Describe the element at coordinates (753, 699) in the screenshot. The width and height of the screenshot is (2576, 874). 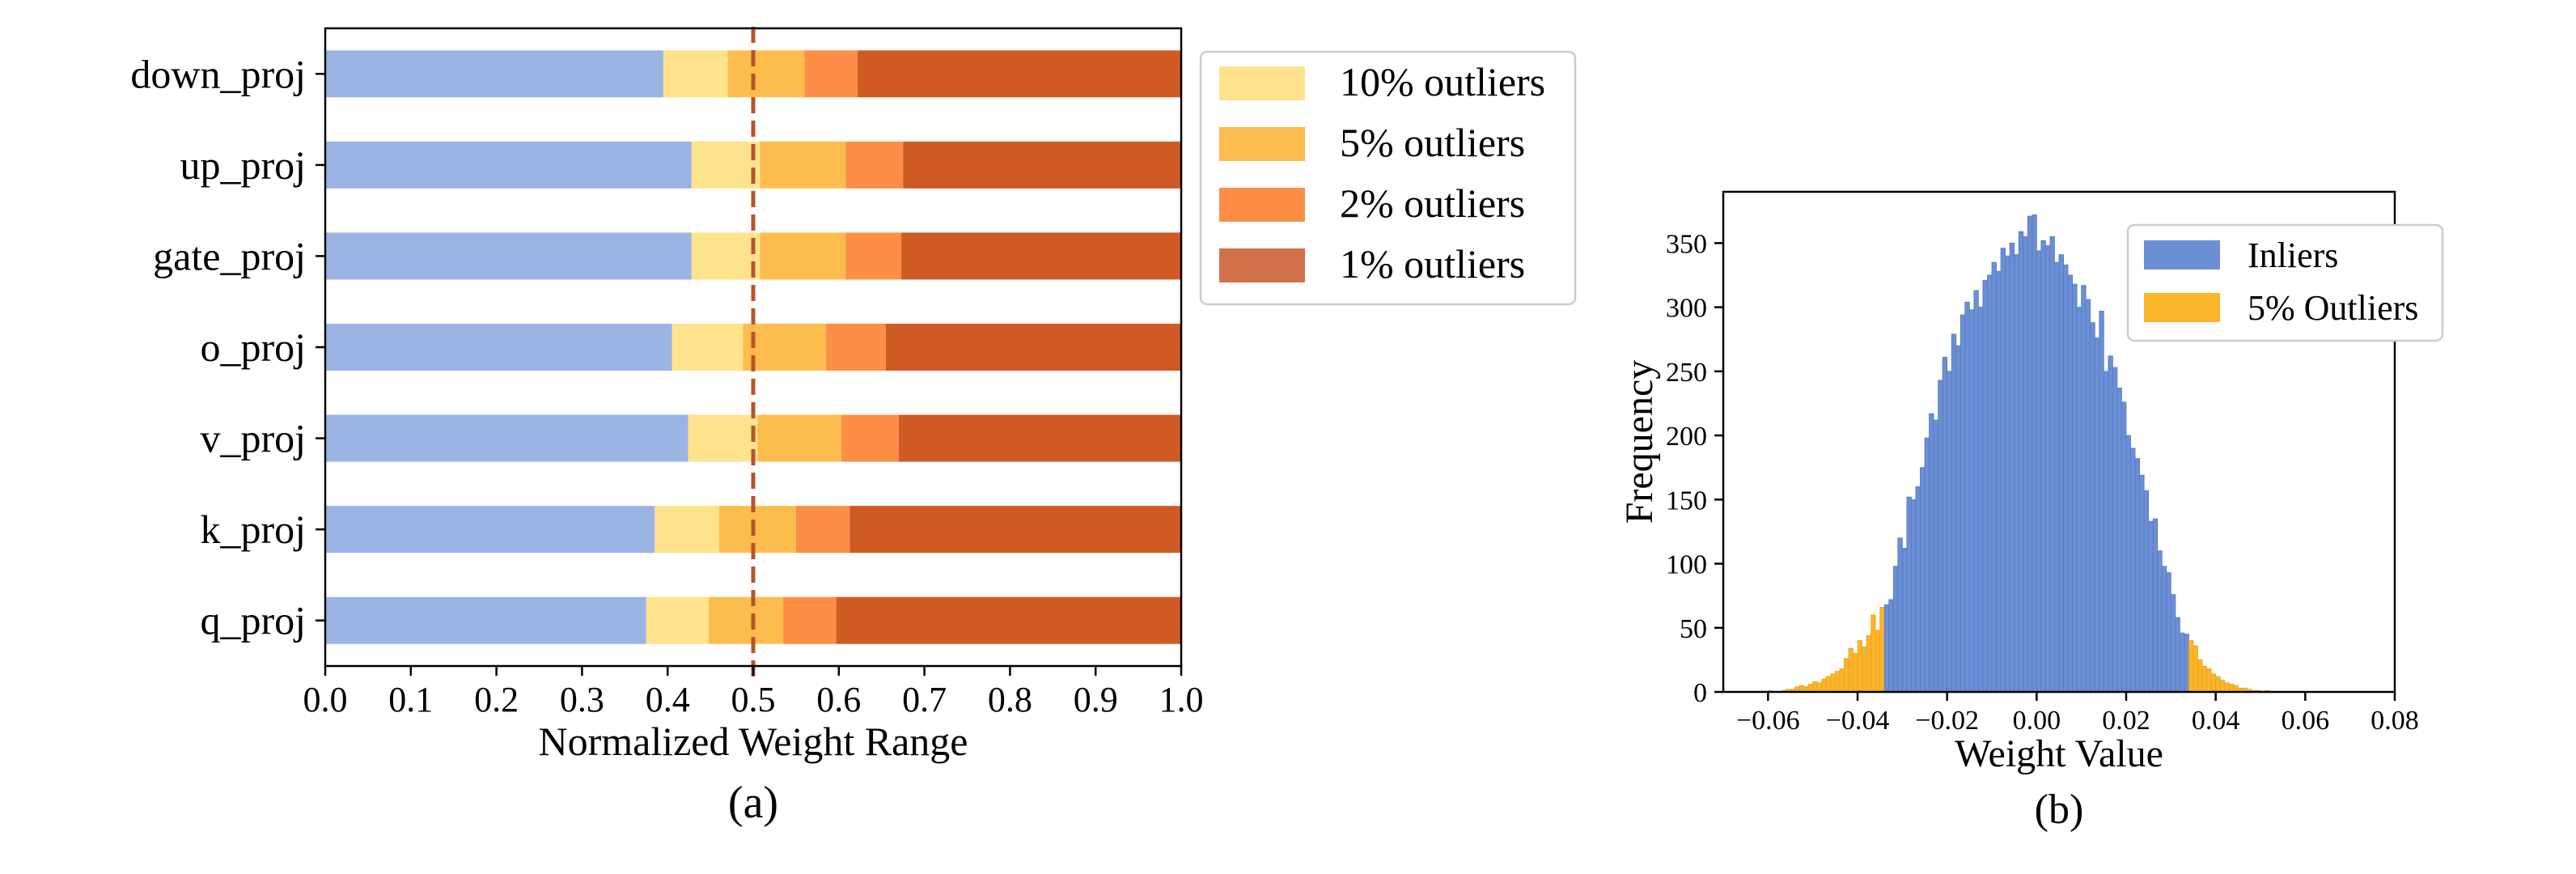
I see `xtick-label: 0.5` at that location.